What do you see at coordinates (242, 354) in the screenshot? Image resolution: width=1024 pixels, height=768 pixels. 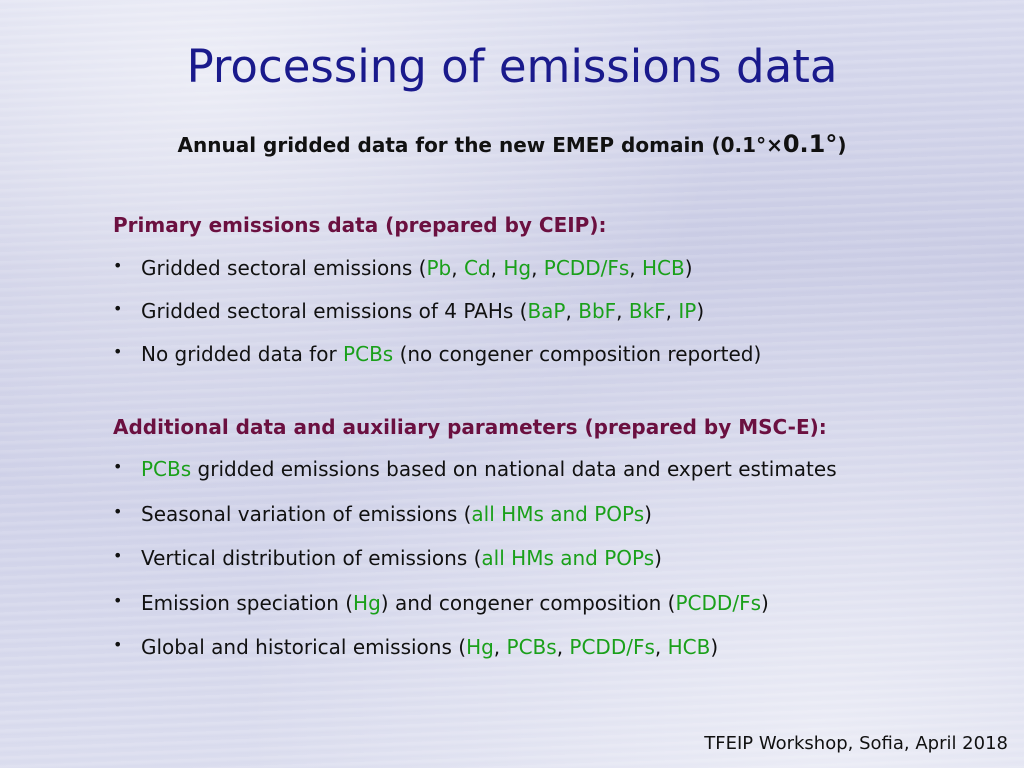 I see `bullet-text: No gridded data for` at bounding box center [242, 354].